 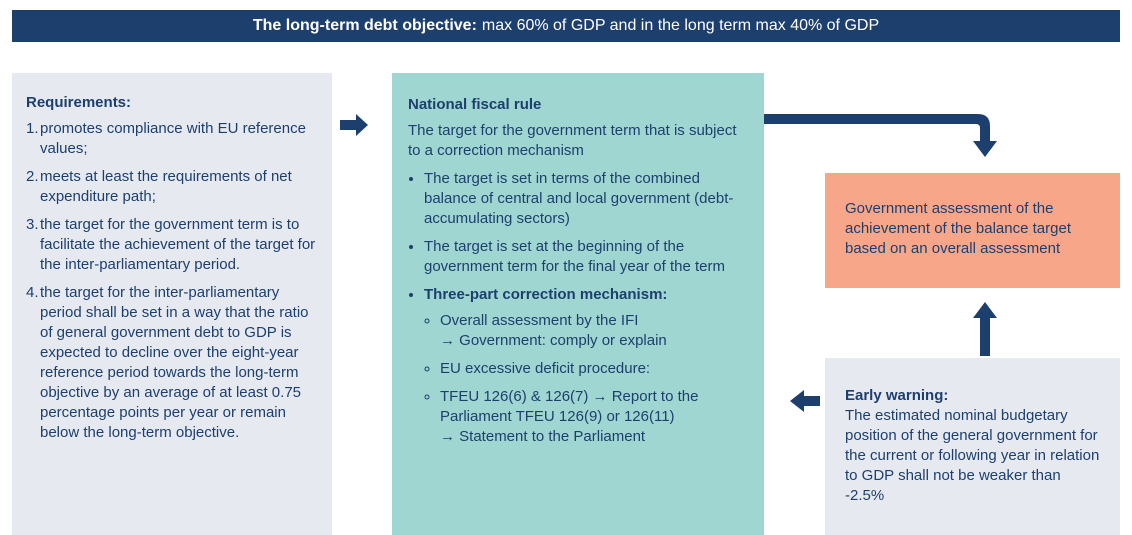 I want to click on elbow-arrow, so click(x=877, y=128).